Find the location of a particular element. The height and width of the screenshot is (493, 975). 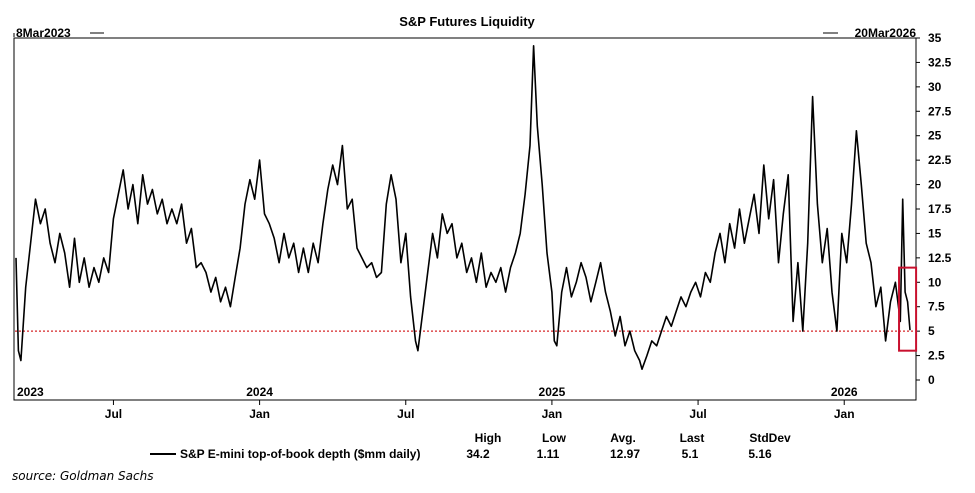

stat-last-header: Last is located at coordinates (692, 438).